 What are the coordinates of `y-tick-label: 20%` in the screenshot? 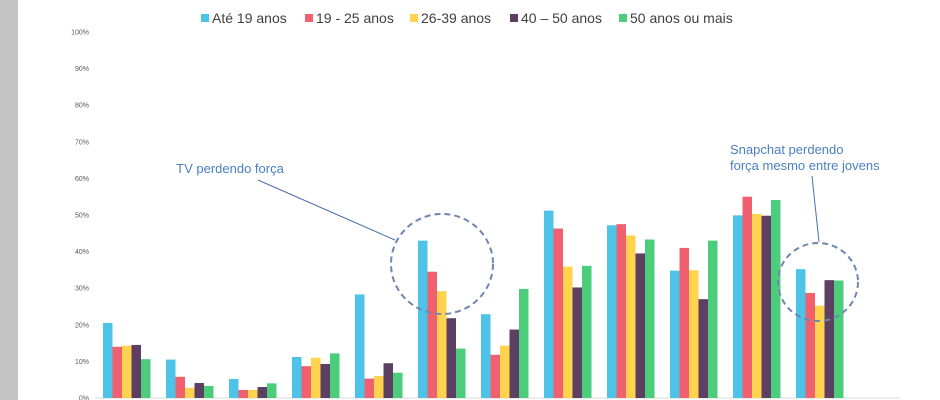 It's located at (82, 325).